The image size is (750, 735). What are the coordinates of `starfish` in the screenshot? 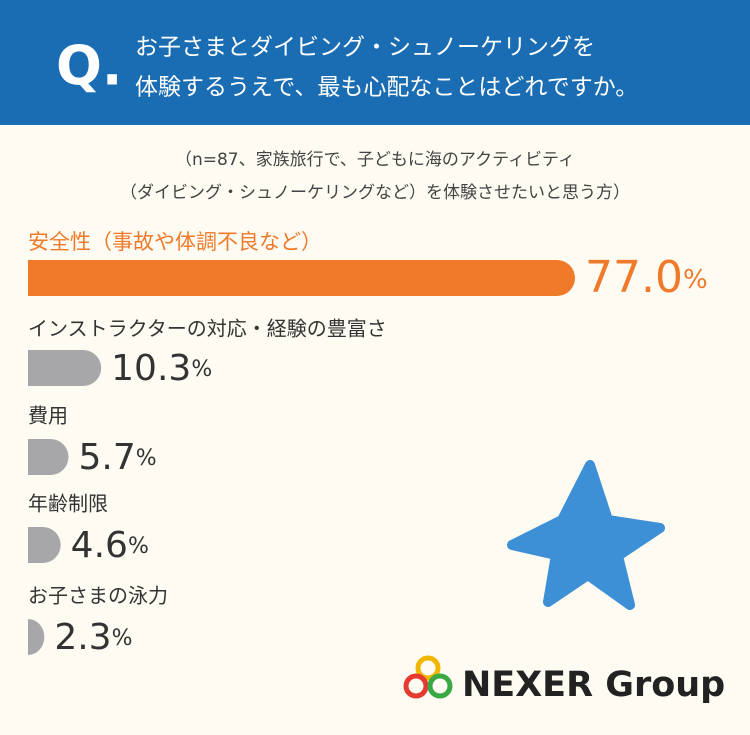 It's located at (586, 535).